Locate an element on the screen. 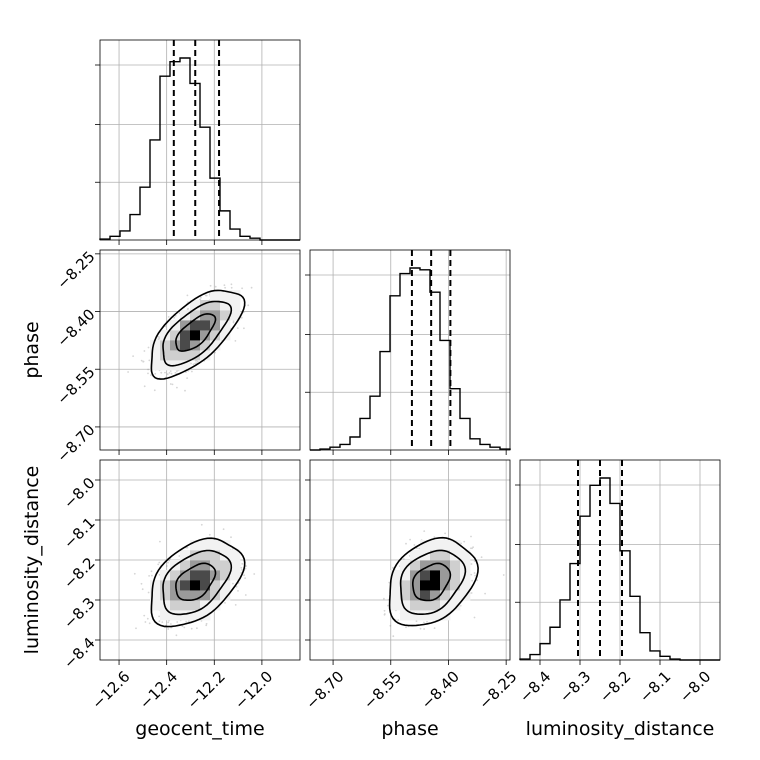 The width and height of the screenshot is (760, 760). x-tick-label-phase: −8.25 is located at coordinates (497, 690).